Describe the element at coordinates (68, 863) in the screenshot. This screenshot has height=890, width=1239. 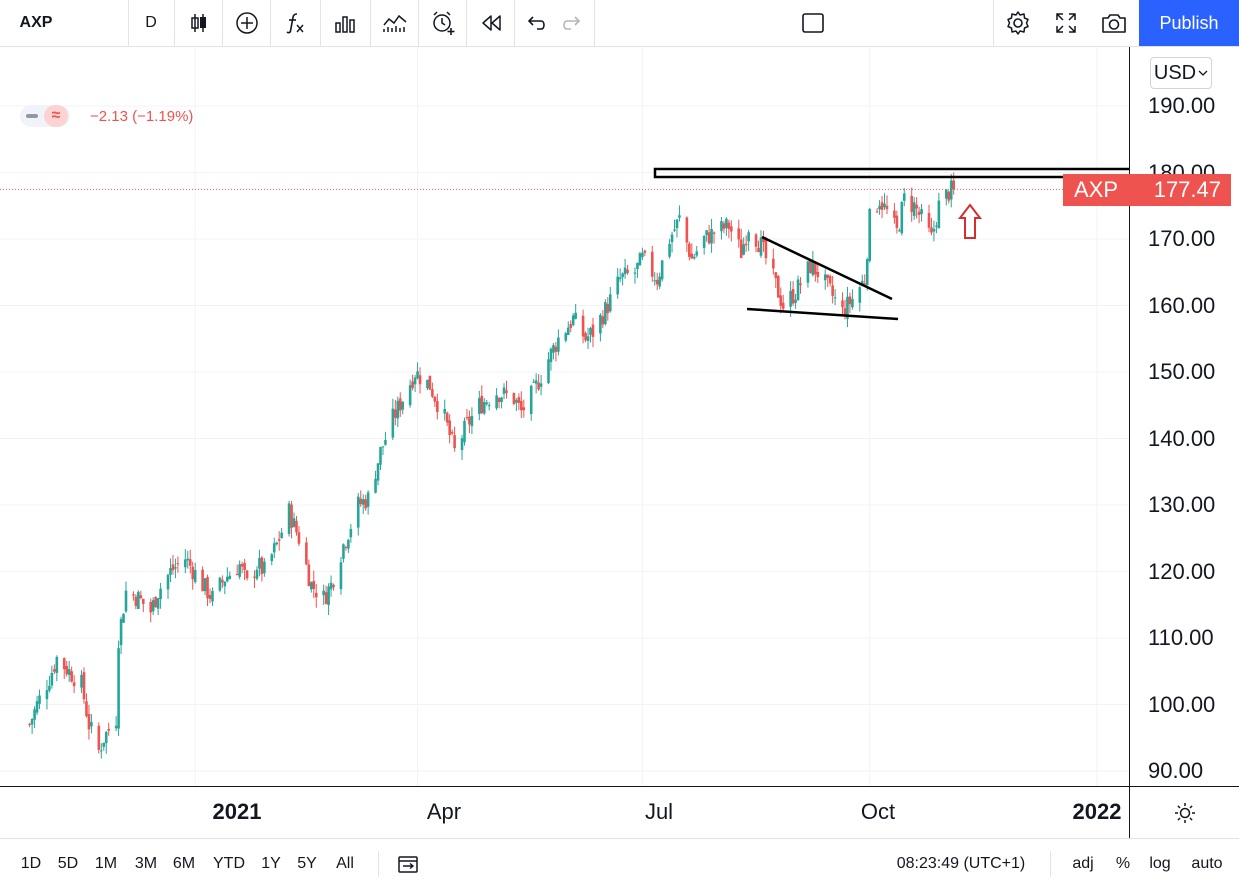
I see `range-button-5d: 5D` at that location.